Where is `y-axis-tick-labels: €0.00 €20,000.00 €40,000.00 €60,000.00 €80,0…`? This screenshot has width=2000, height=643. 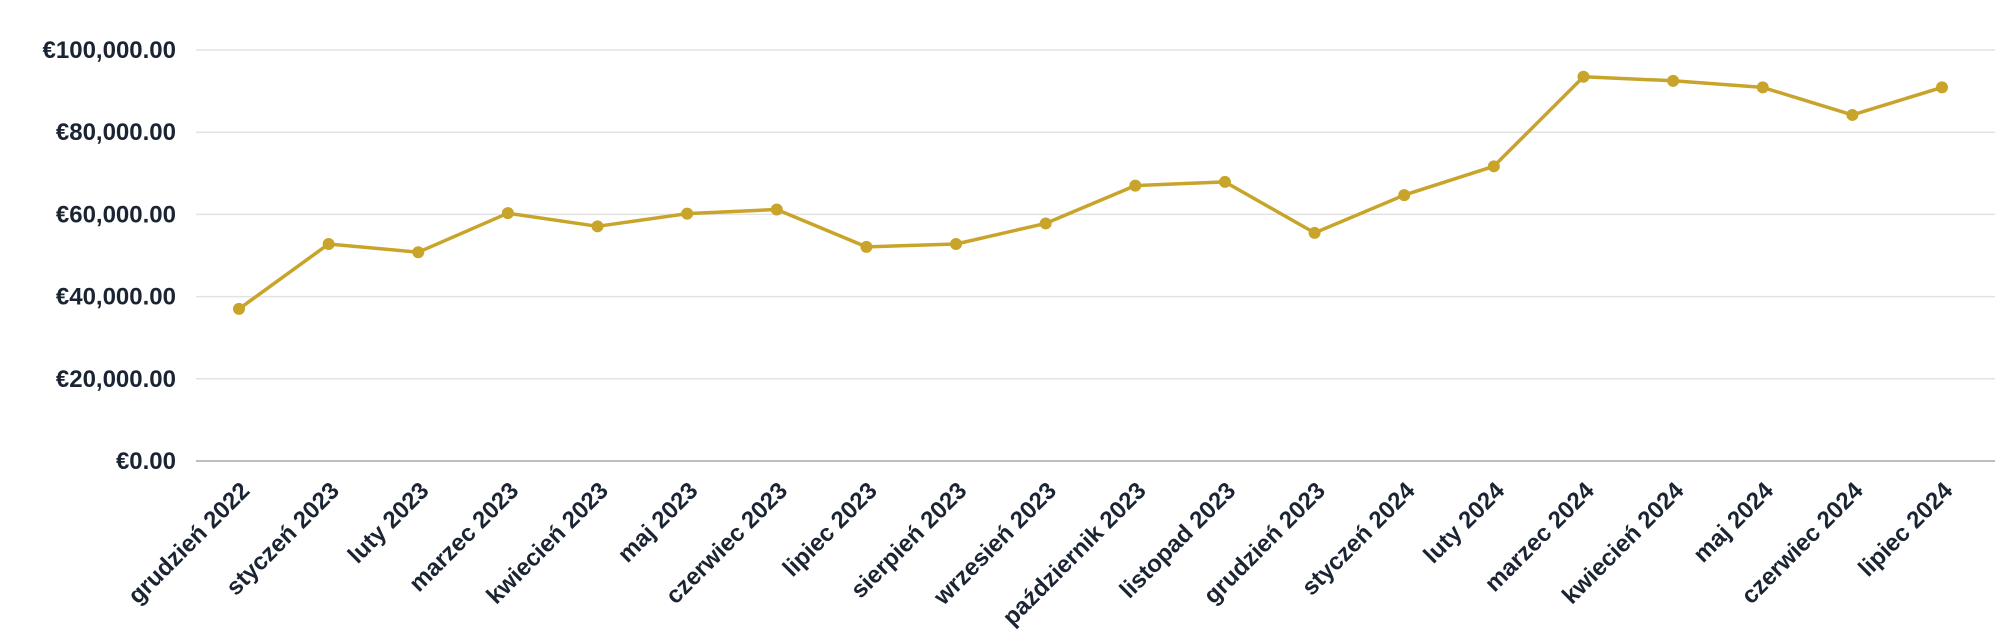 y-axis-tick-labels: €0.00 €20,000.00 €40,000.00 €60,000.00 €80,0… is located at coordinates (109, 256).